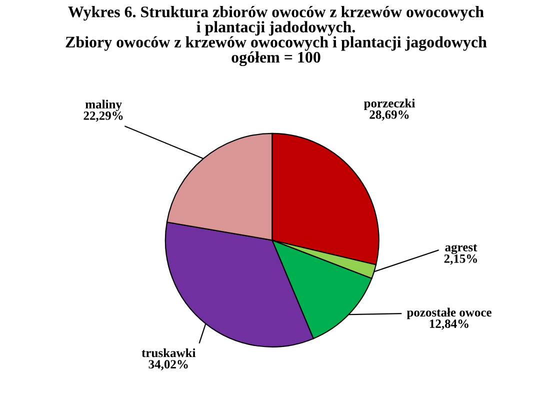 The height and width of the screenshot is (403, 552). Describe the element at coordinates (461, 249) in the screenshot. I see `slice-label: agrest` at that location.